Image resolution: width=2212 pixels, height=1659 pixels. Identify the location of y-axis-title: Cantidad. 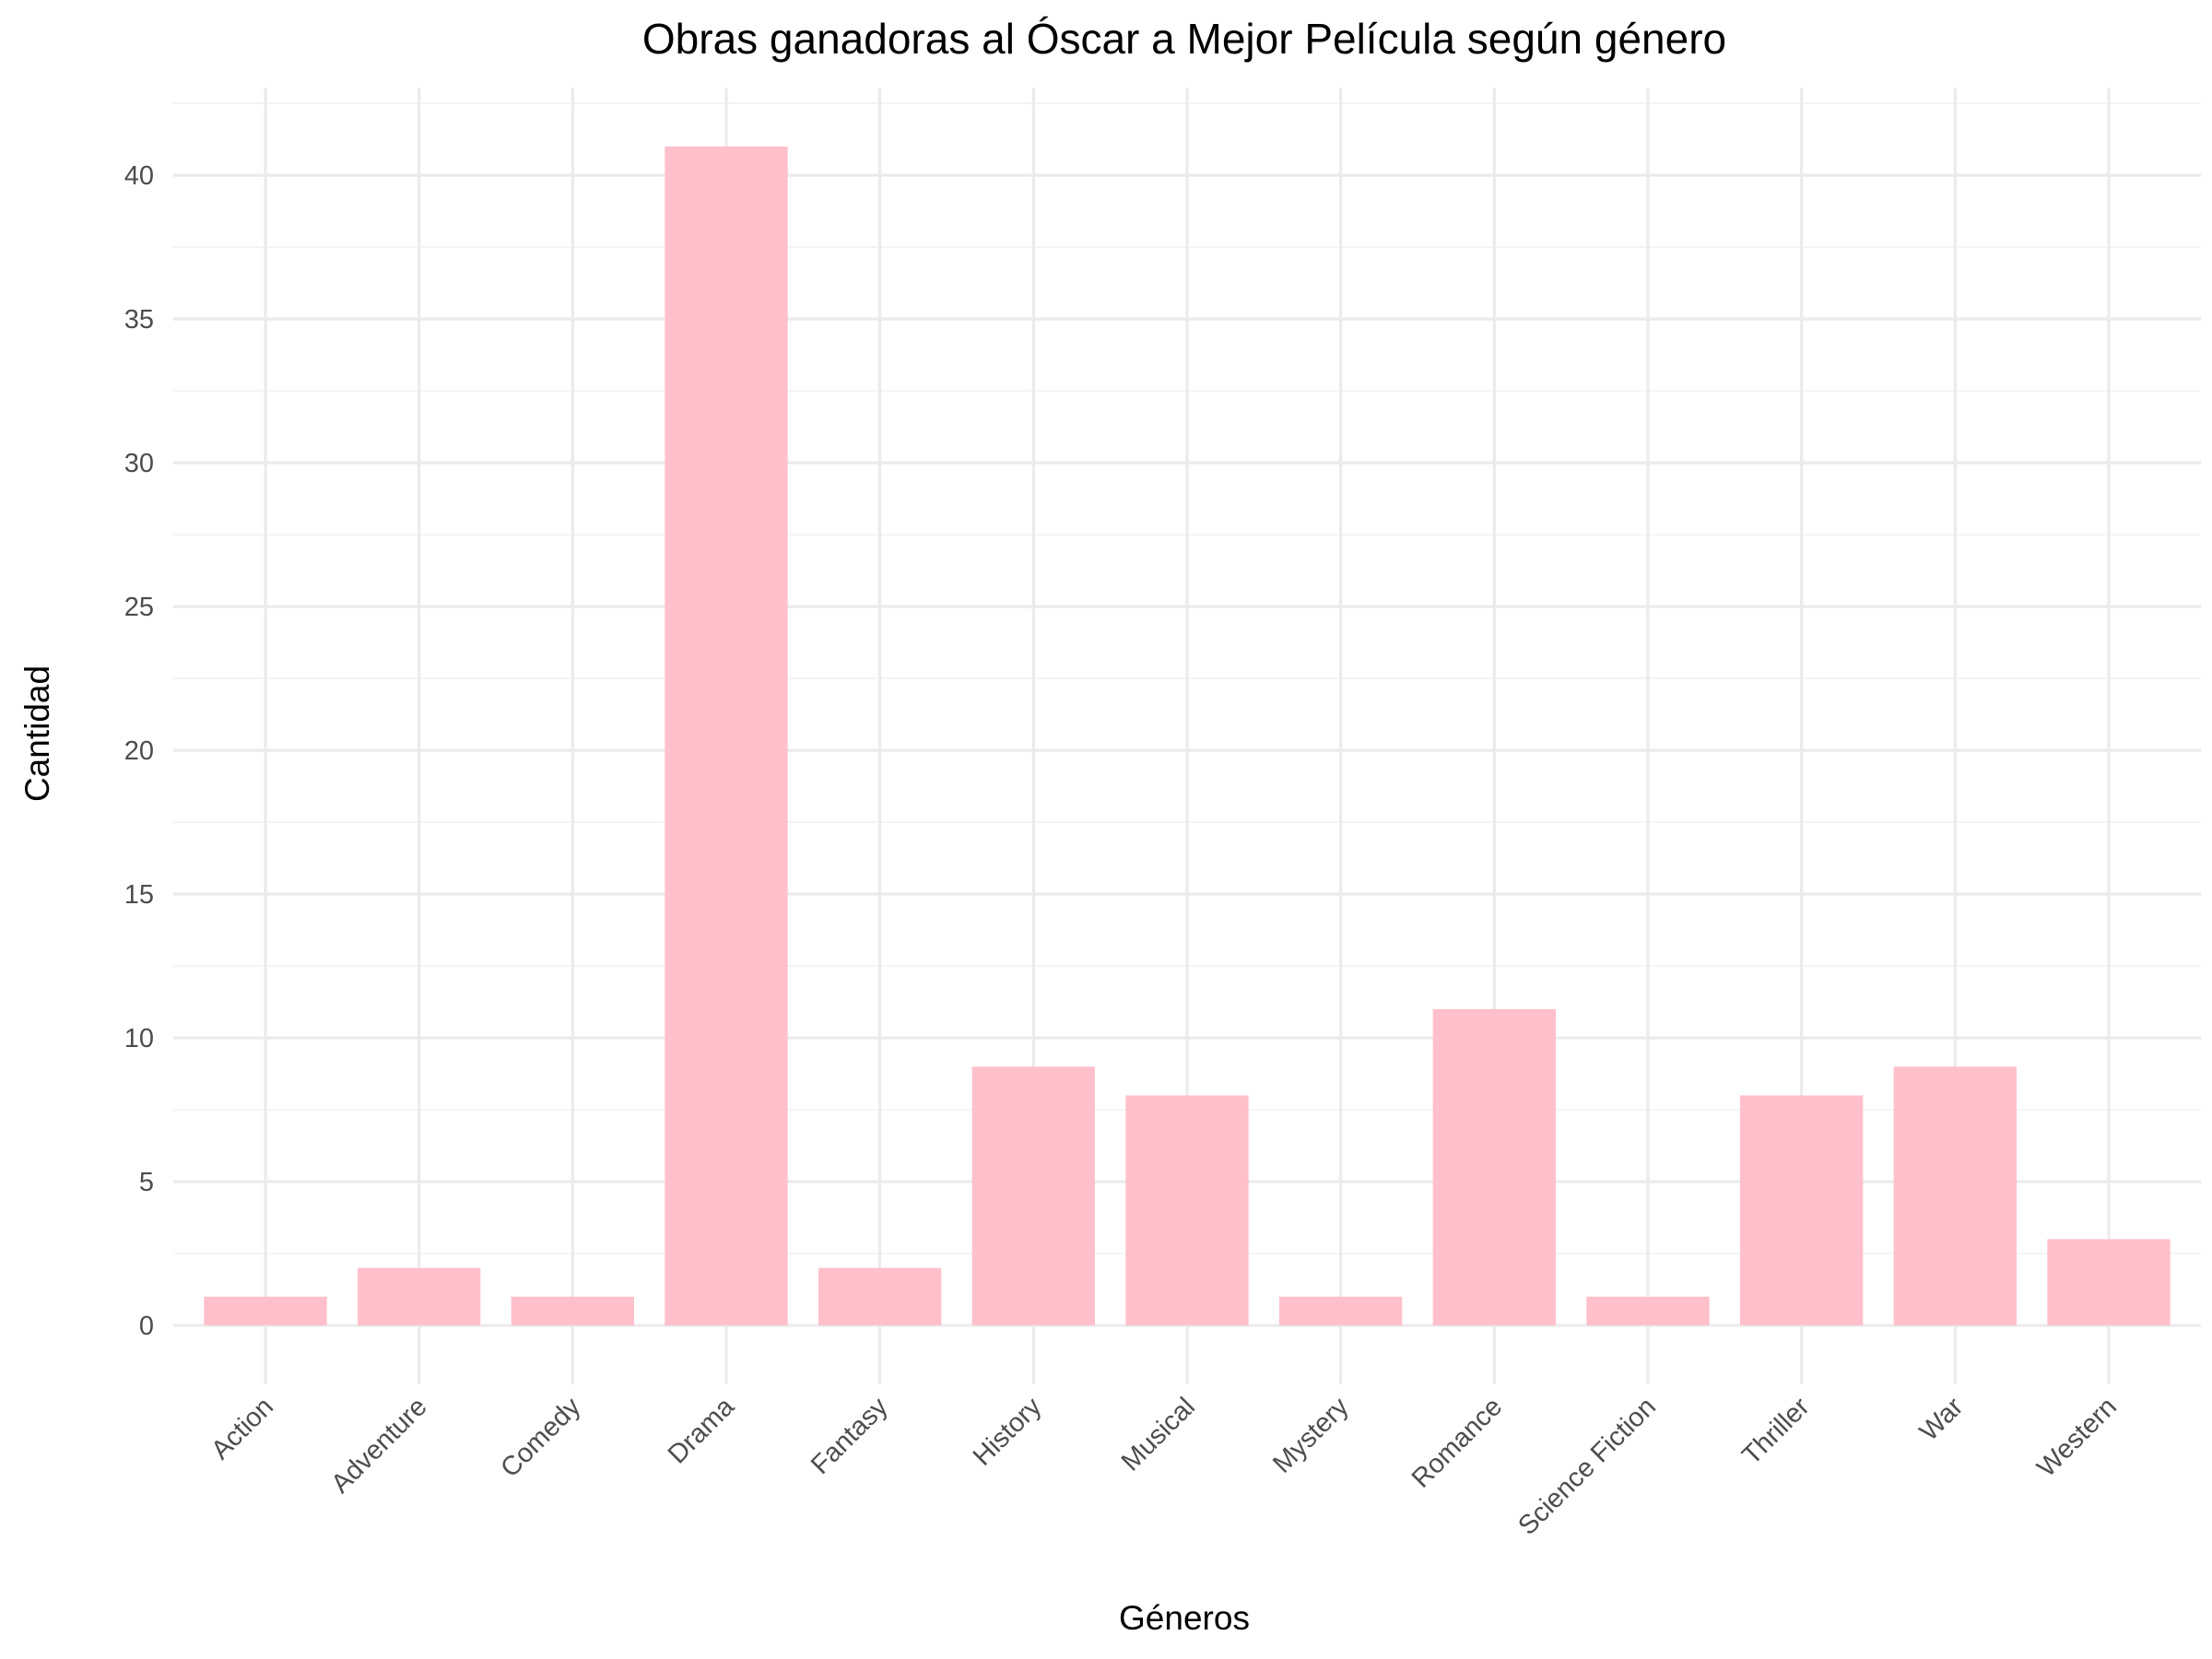
(37, 733).